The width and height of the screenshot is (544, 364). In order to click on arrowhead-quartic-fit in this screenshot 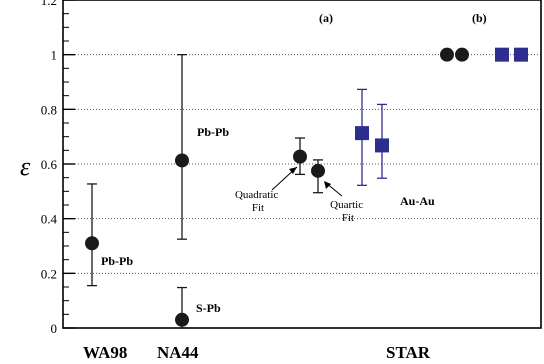, I will do `click(327, 185)`.